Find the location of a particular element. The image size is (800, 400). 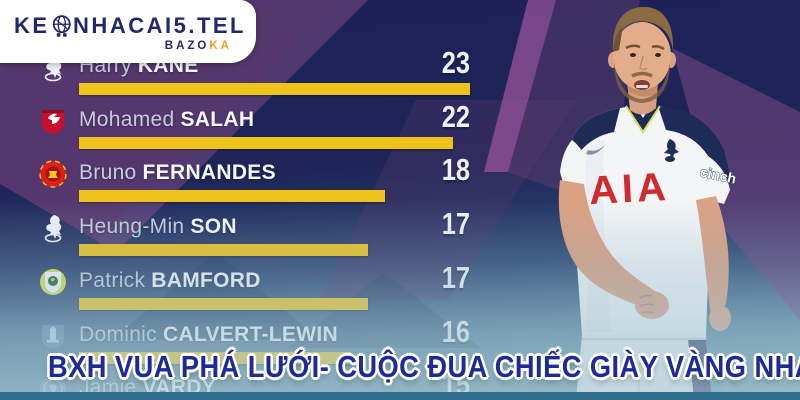

scorer-row-son: Heung-Min SON 17 is located at coordinates (255, 236).